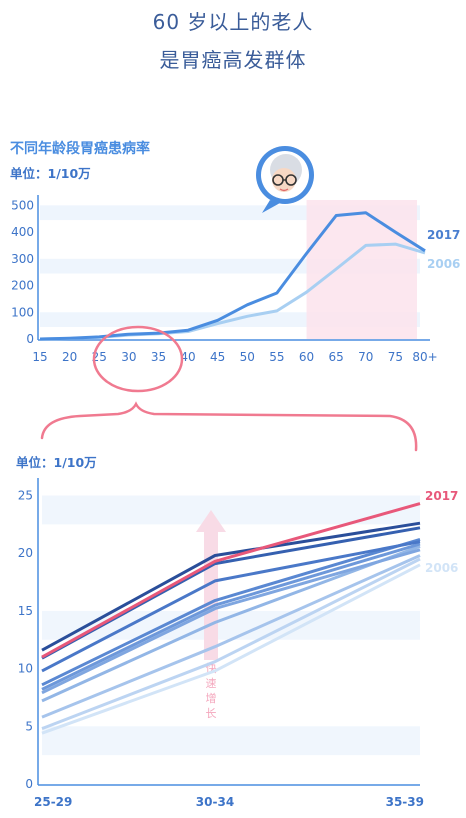  I want to click on headline-line-2: 是胃癌高发群体, so click(233, 60).